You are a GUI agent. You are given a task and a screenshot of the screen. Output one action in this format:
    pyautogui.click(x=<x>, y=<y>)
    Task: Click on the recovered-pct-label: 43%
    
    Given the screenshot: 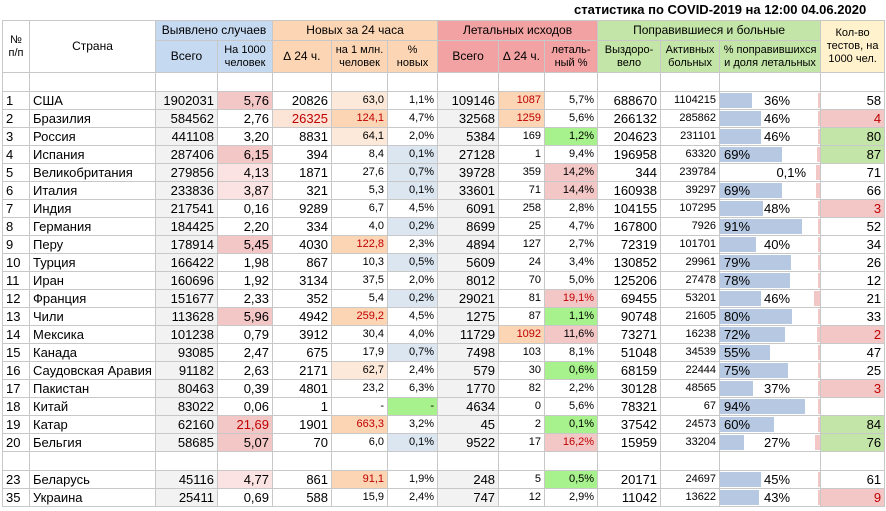 What is the action you would take?
    pyautogui.click(x=777, y=497)
    